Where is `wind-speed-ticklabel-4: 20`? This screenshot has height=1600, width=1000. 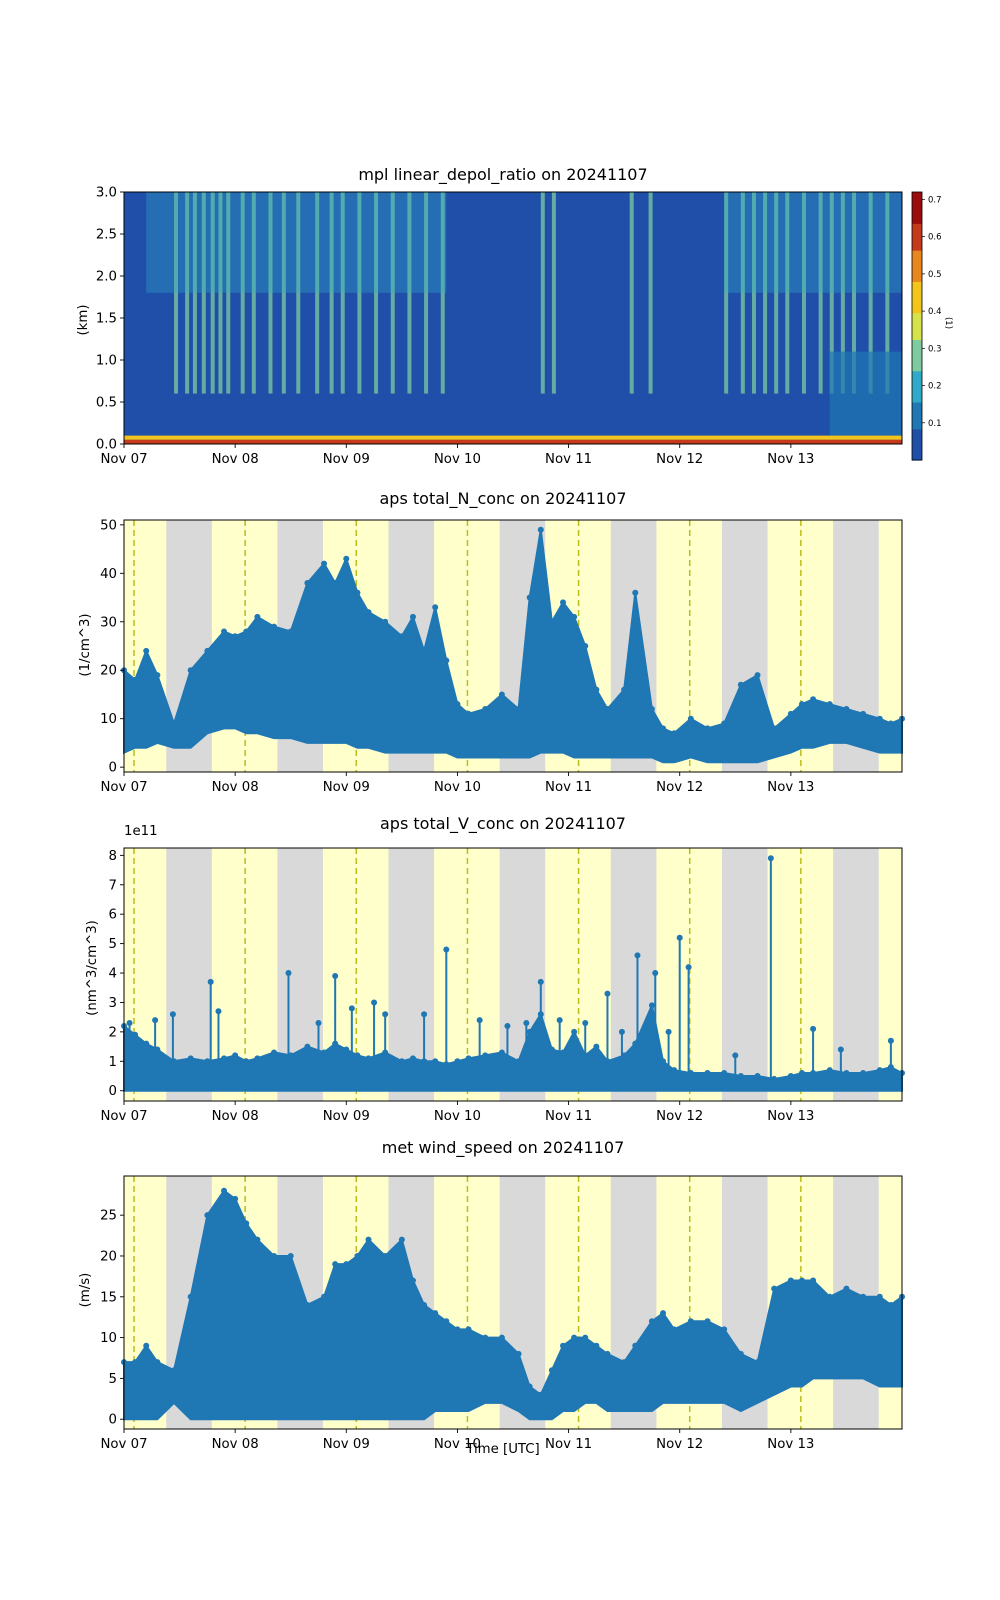 wind-speed-ticklabel-4: 20 is located at coordinates (108, 1256).